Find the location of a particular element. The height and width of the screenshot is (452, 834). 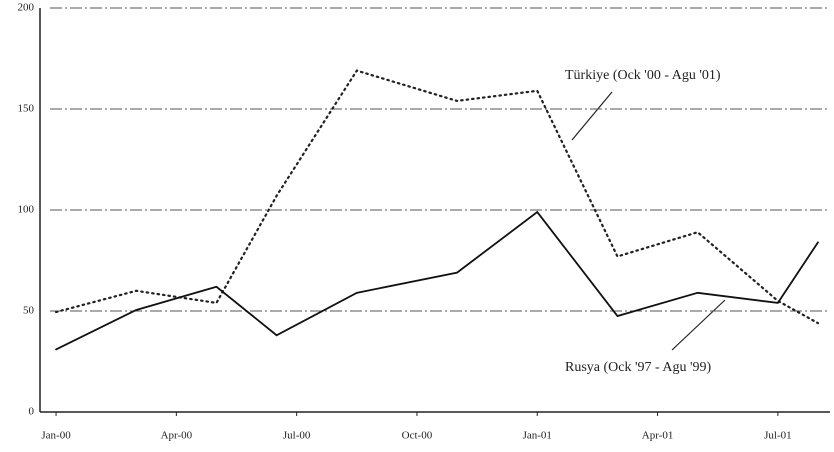

series-annotation: Rusya (Ock '97 - Agu '99) is located at coordinates (638, 367).